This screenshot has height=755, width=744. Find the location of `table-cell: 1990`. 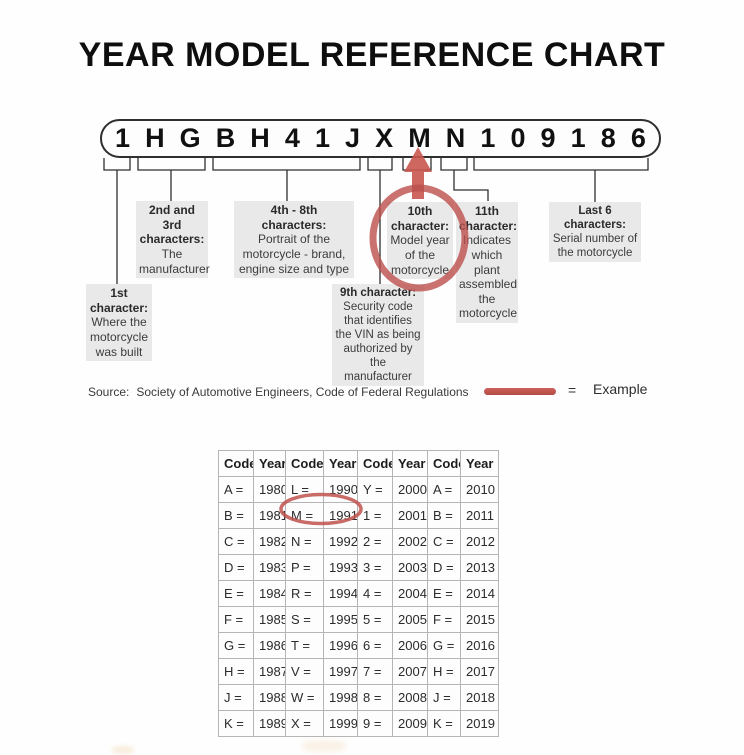

table-cell: 1990 is located at coordinates (340, 489).